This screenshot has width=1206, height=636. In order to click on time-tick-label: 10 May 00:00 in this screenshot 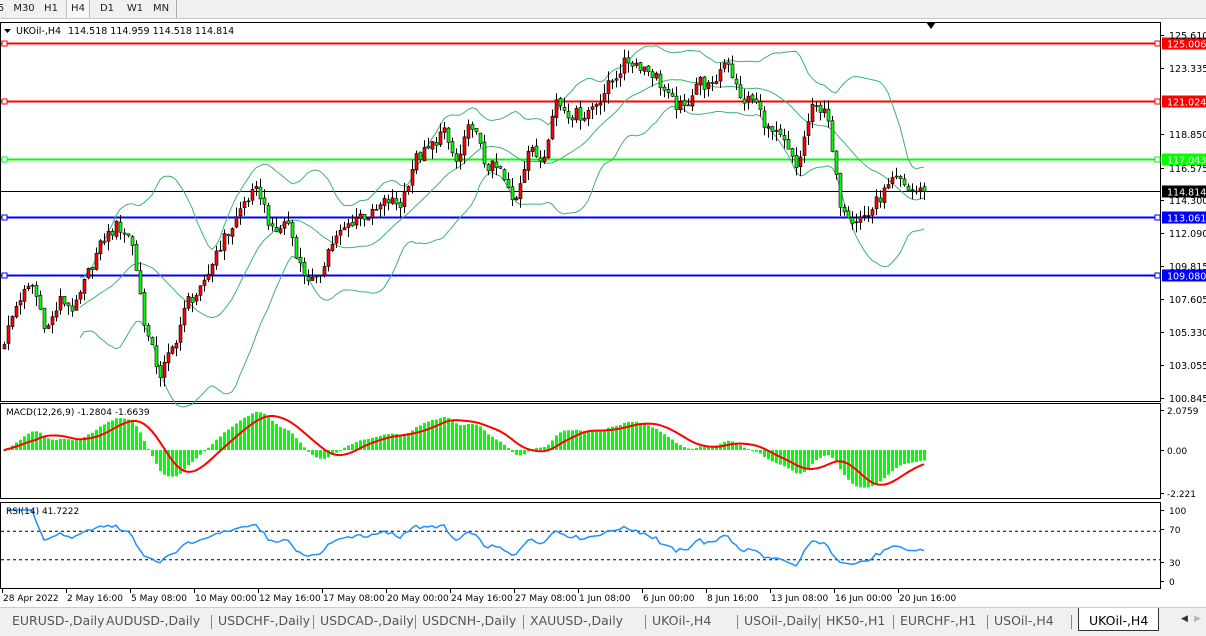, I will do `click(226, 599)`.